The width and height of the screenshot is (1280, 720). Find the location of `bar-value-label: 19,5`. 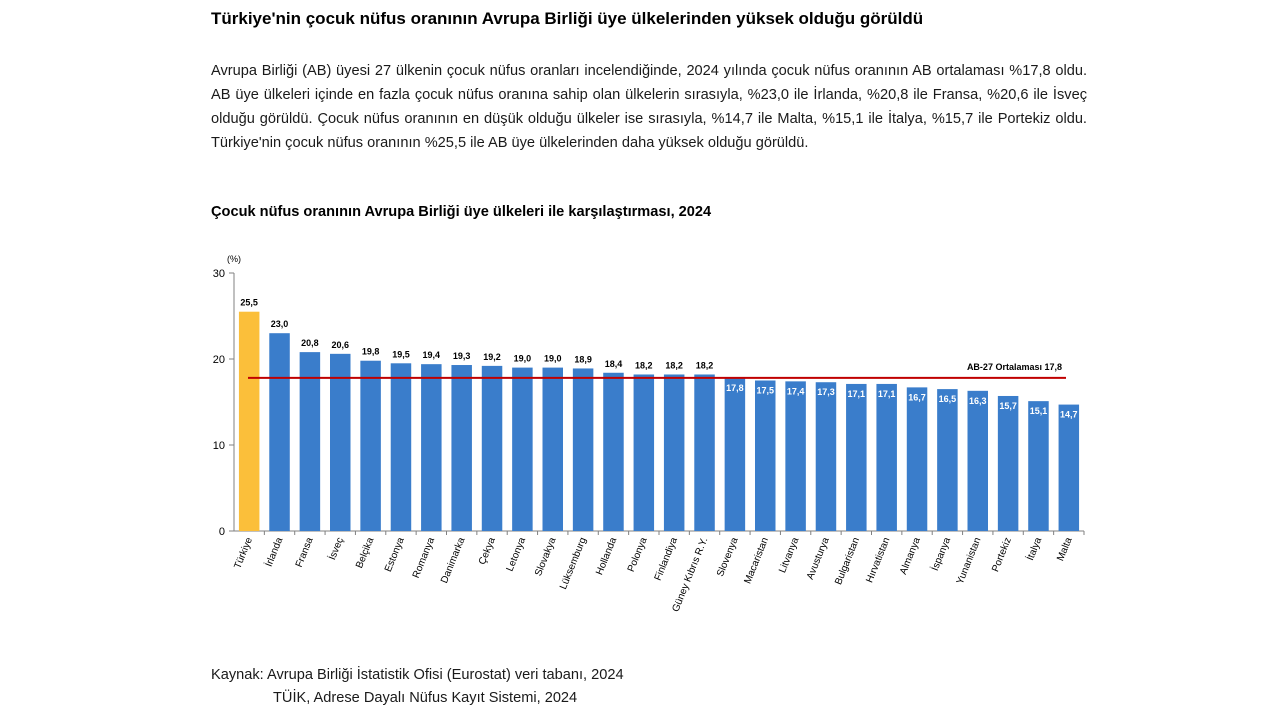

bar-value-label: 19,5 is located at coordinates (401, 354).